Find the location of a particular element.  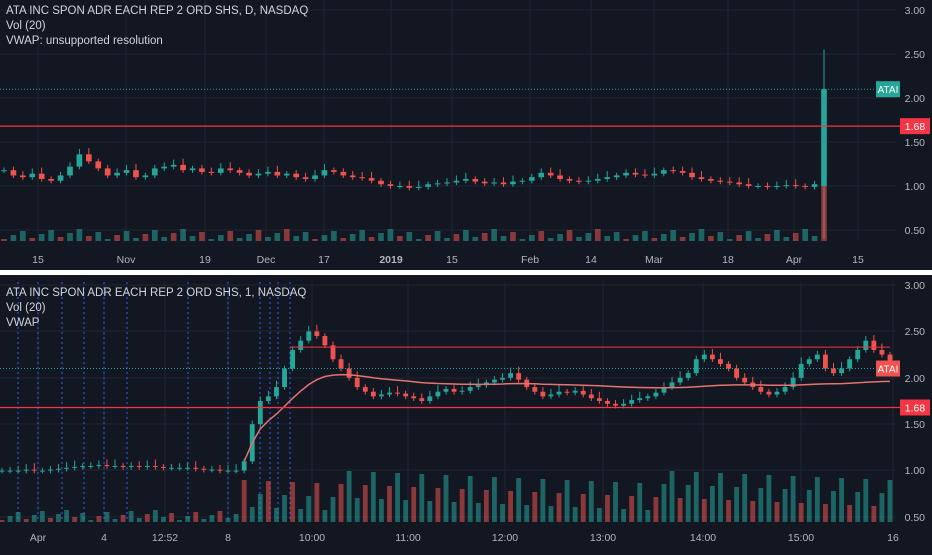

top-legend-vwap: VWAP: unsupported resolution is located at coordinates (84, 41).